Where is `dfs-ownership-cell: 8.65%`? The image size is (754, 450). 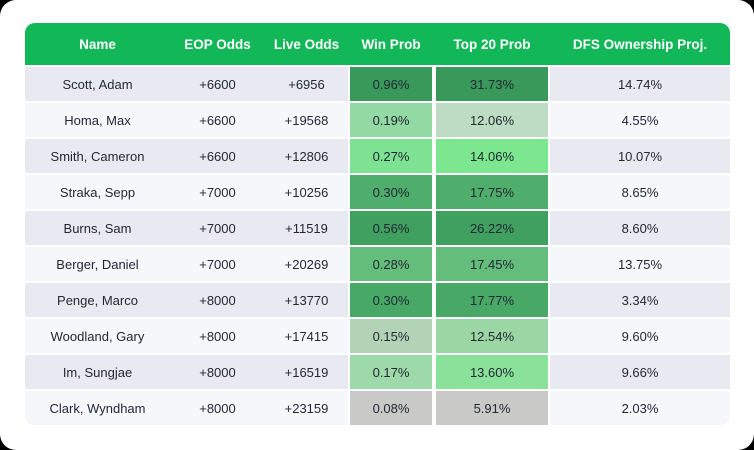
dfs-ownership-cell: 8.65% is located at coordinates (640, 192).